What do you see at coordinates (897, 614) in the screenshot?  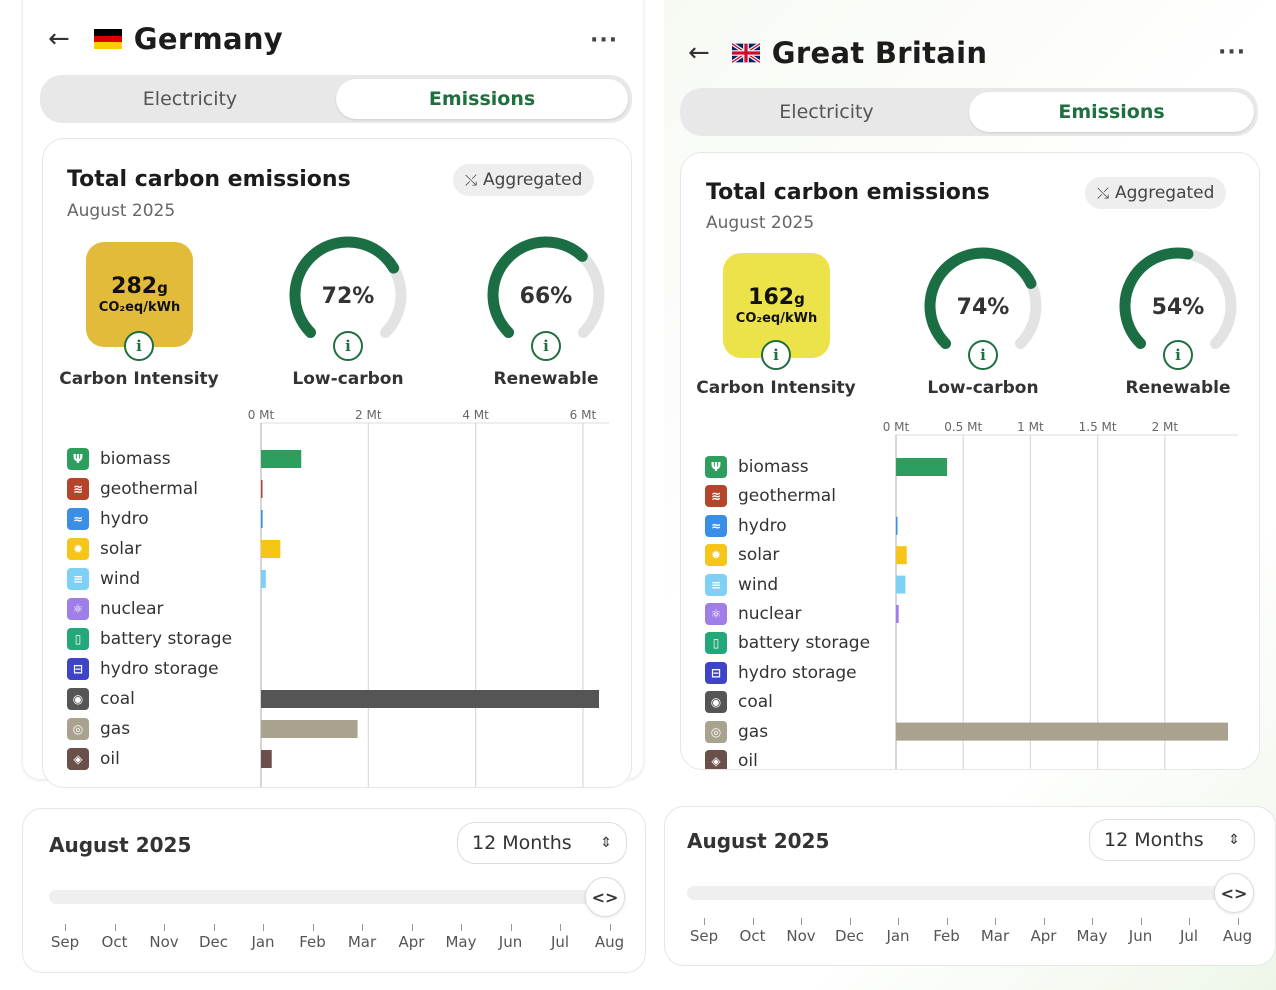 I see `bar-nuclear` at bounding box center [897, 614].